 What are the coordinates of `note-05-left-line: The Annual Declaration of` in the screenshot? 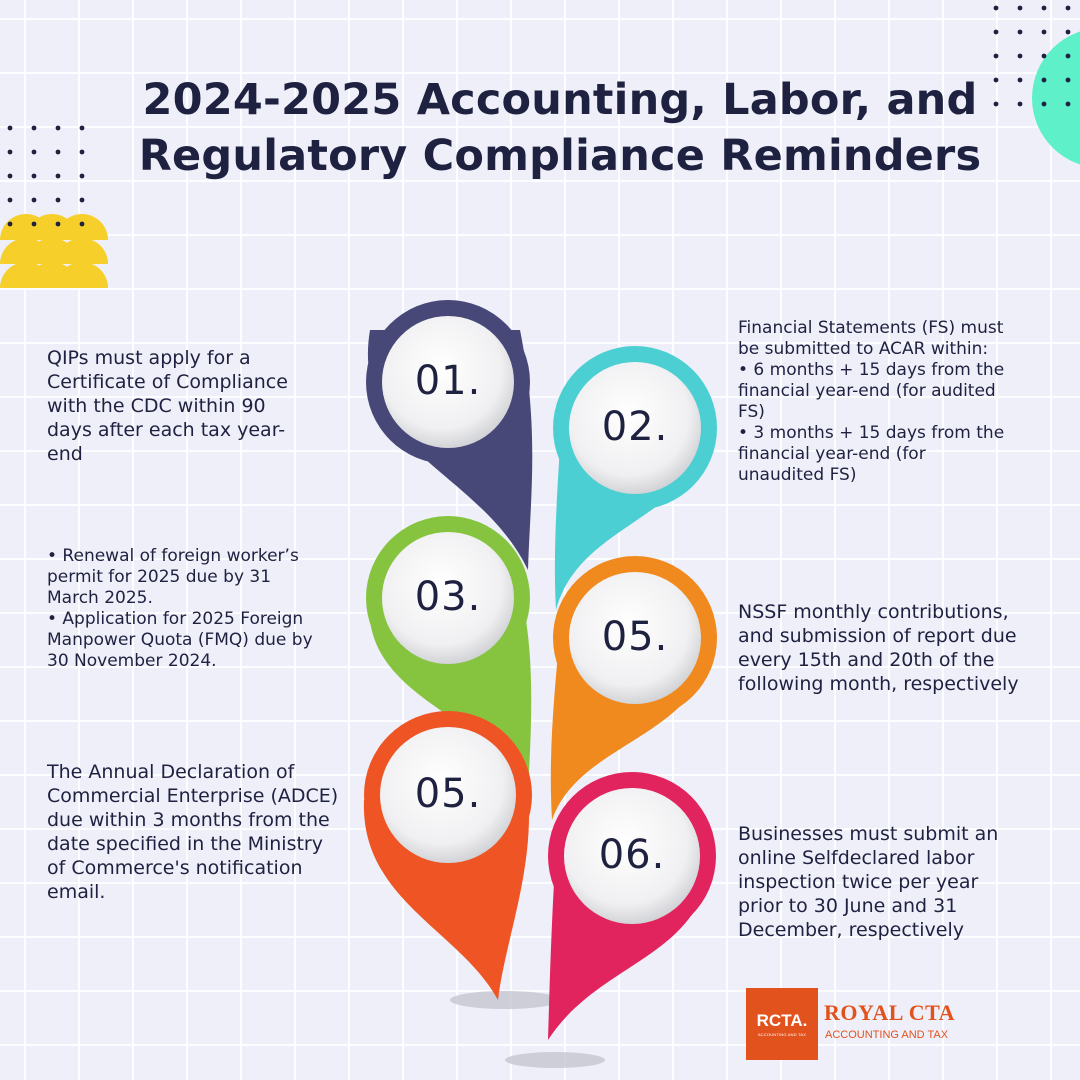 It's located at (171, 772).